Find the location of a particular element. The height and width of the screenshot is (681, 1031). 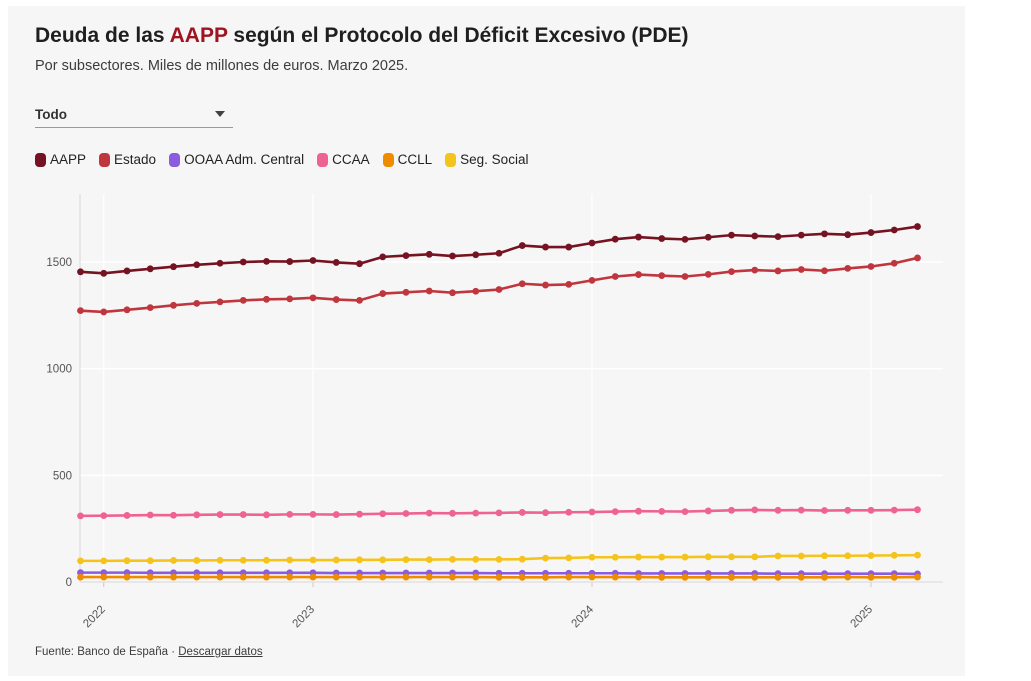

legend-label: CCAA is located at coordinates (351, 159).